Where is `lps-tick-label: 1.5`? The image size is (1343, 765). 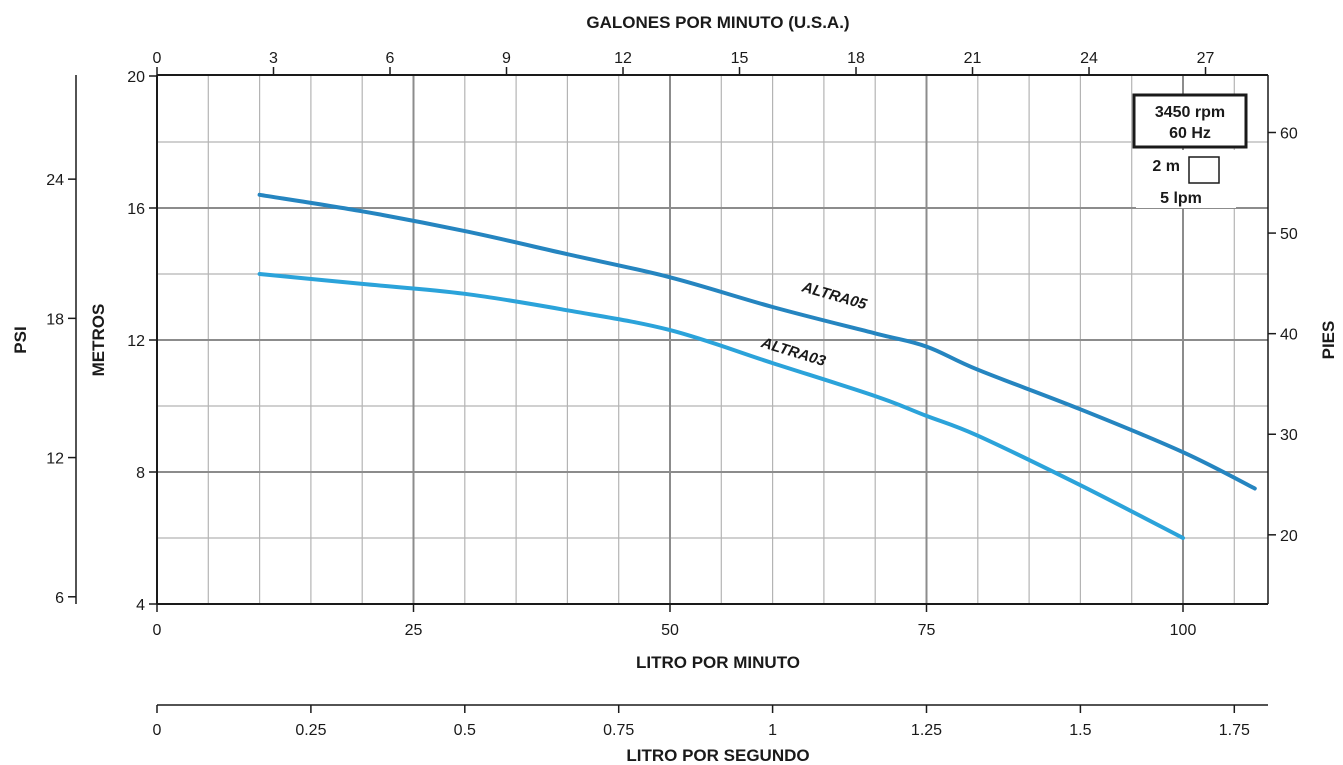
lps-tick-label: 1.5 is located at coordinates (1080, 730).